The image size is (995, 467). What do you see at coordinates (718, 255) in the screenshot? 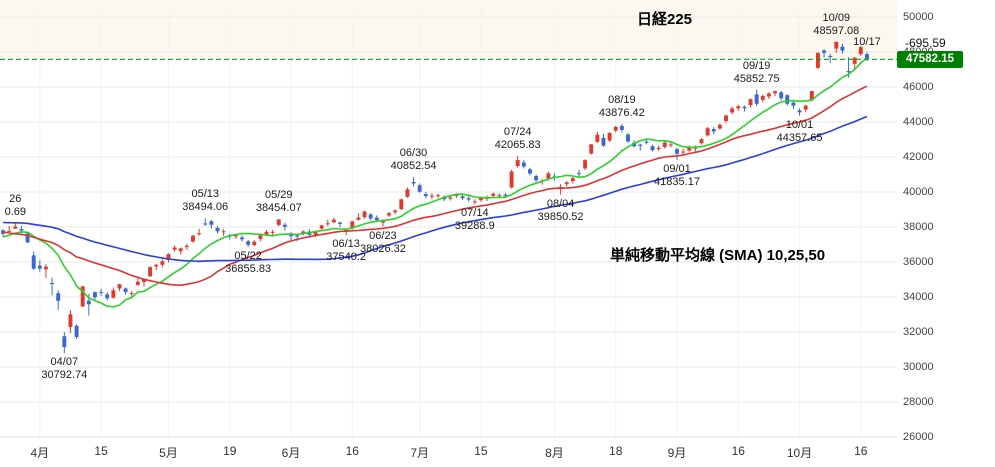
I see `sma-legend: 単純移動平均線 (SMA) 10,25,50` at bounding box center [718, 255].